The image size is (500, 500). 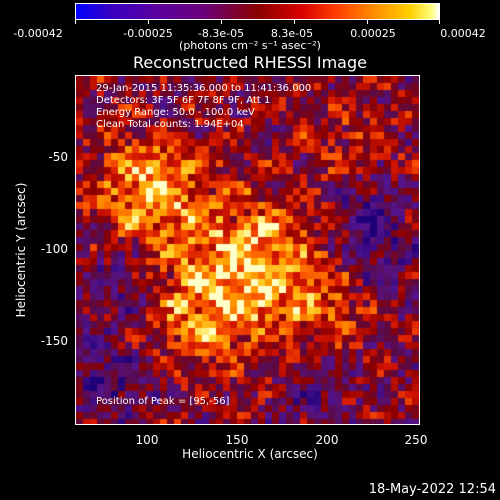 I want to click on info-time-range: 29-Jan-2015 11:35:36.000 to 11:41:36.000, so click(x=204, y=88).